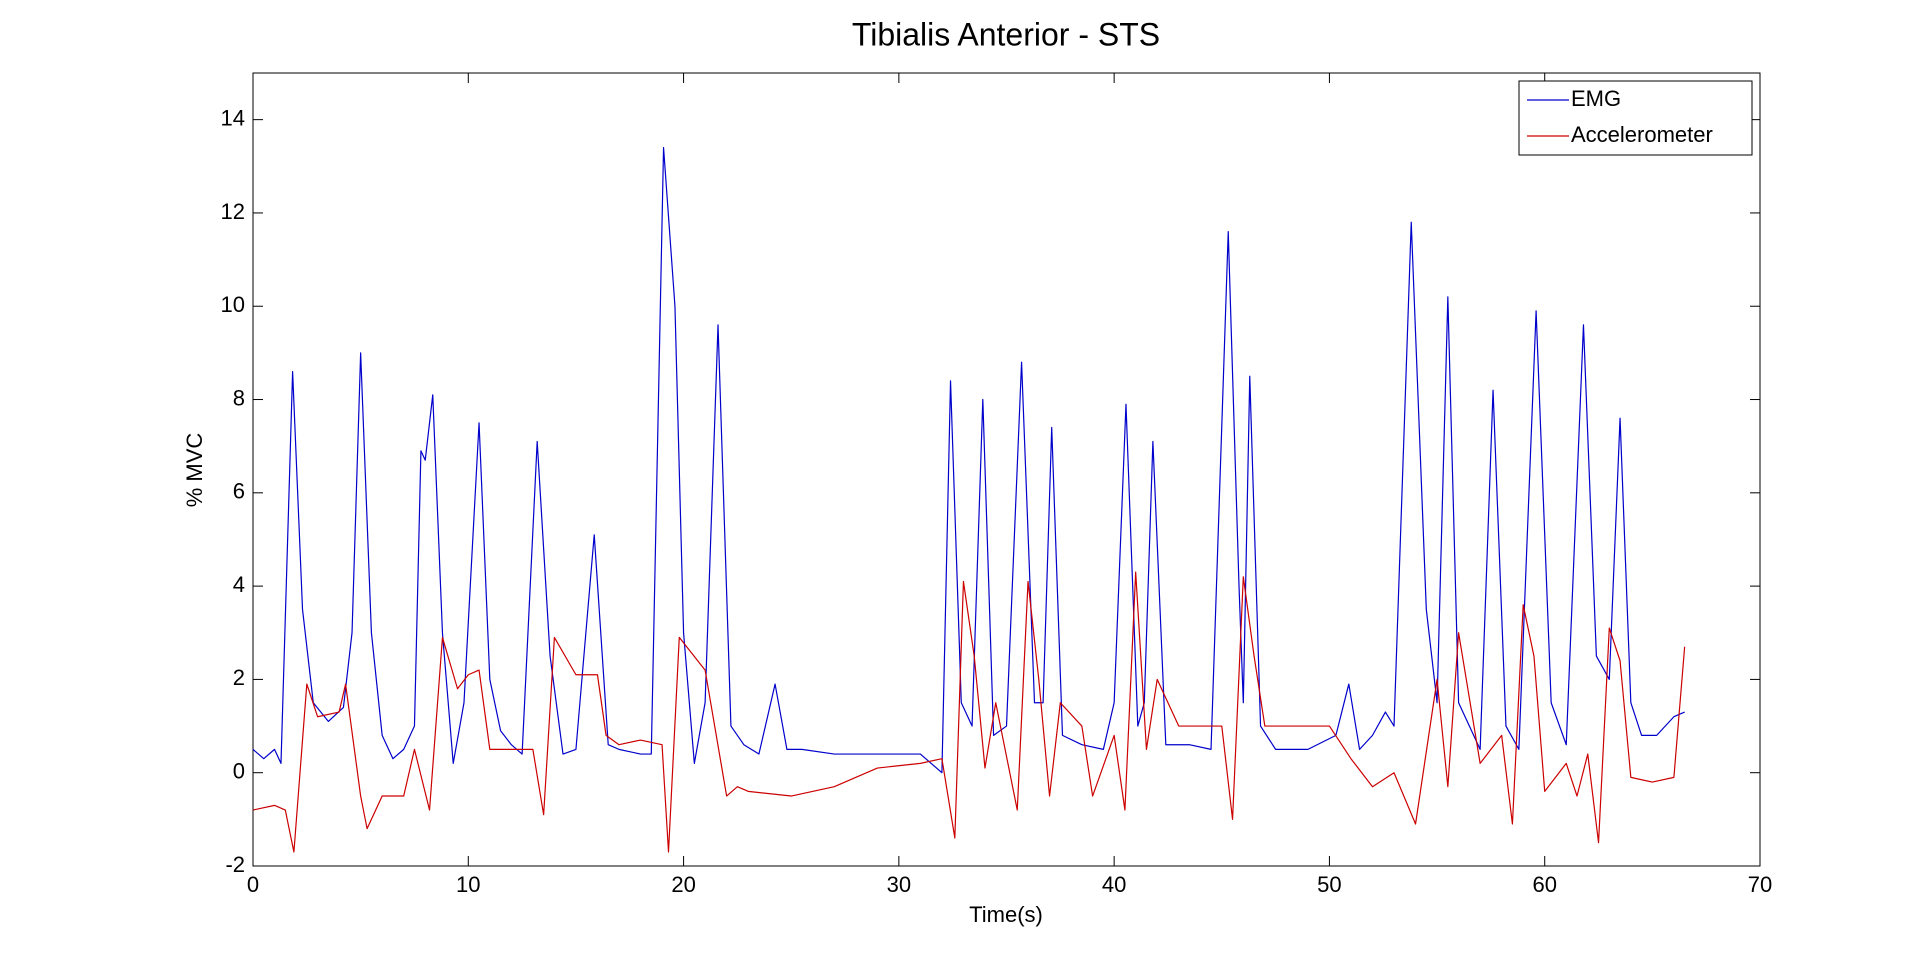 The height and width of the screenshot is (963, 1920). Describe the element at coordinates (1635, 118) in the screenshot. I see `legend-box` at that location.